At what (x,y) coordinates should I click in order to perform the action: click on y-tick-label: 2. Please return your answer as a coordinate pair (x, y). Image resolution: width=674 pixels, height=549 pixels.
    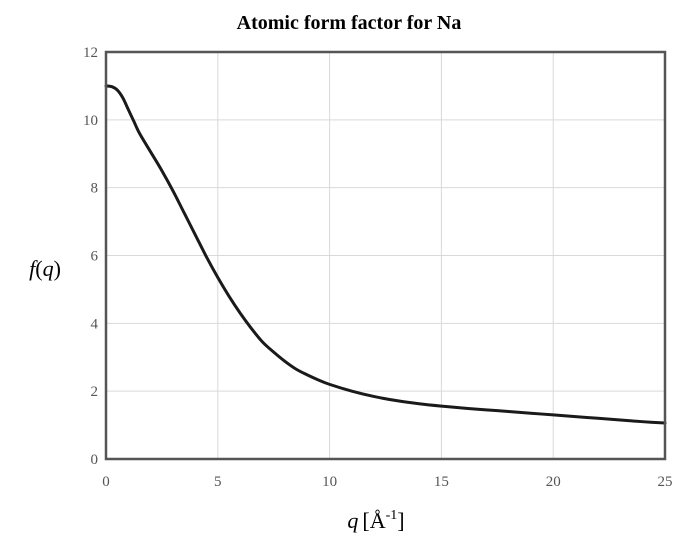
    Looking at the image, I should click on (95, 392).